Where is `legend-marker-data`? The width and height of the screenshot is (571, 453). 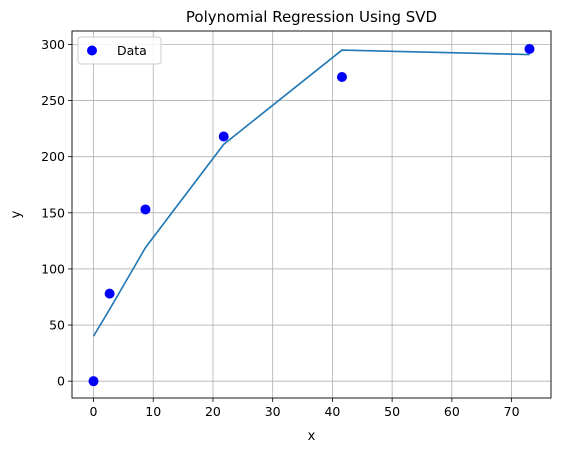 legend-marker-data is located at coordinates (92, 50).